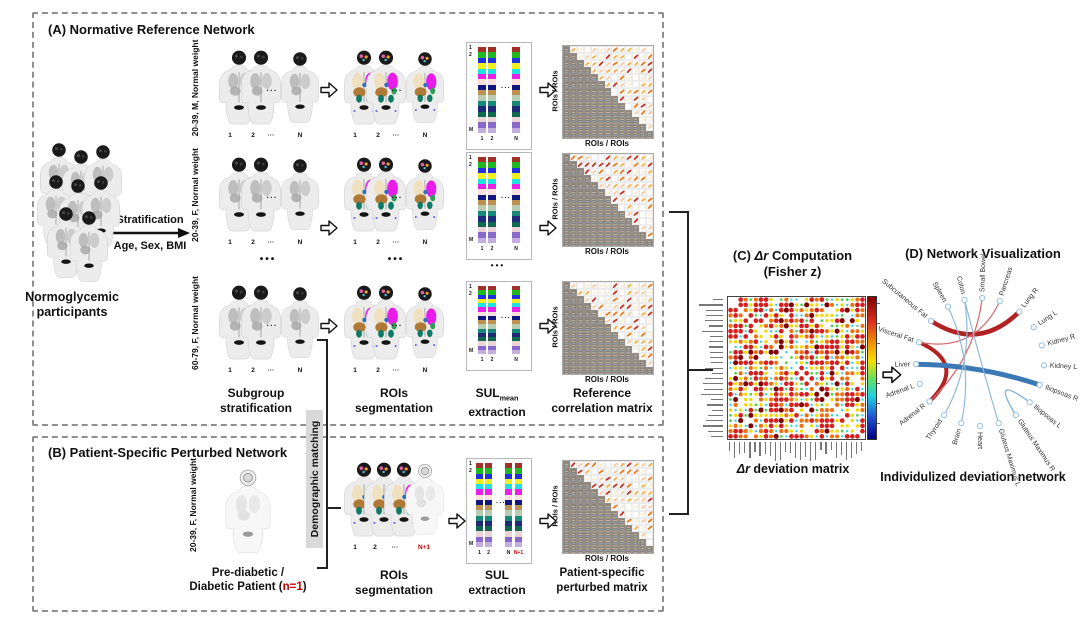 Image resolution: width=1080 pixels, height=617 pixels. I want to click on network-node-label: Pancreas, so click(1007, 281).